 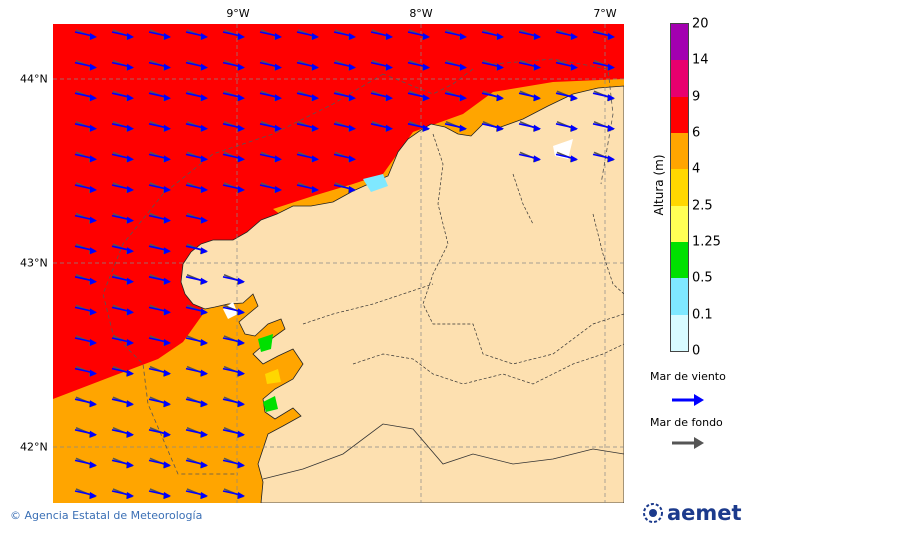 I want to click on lat-tick: 42°N, so click(x=34, y=447).